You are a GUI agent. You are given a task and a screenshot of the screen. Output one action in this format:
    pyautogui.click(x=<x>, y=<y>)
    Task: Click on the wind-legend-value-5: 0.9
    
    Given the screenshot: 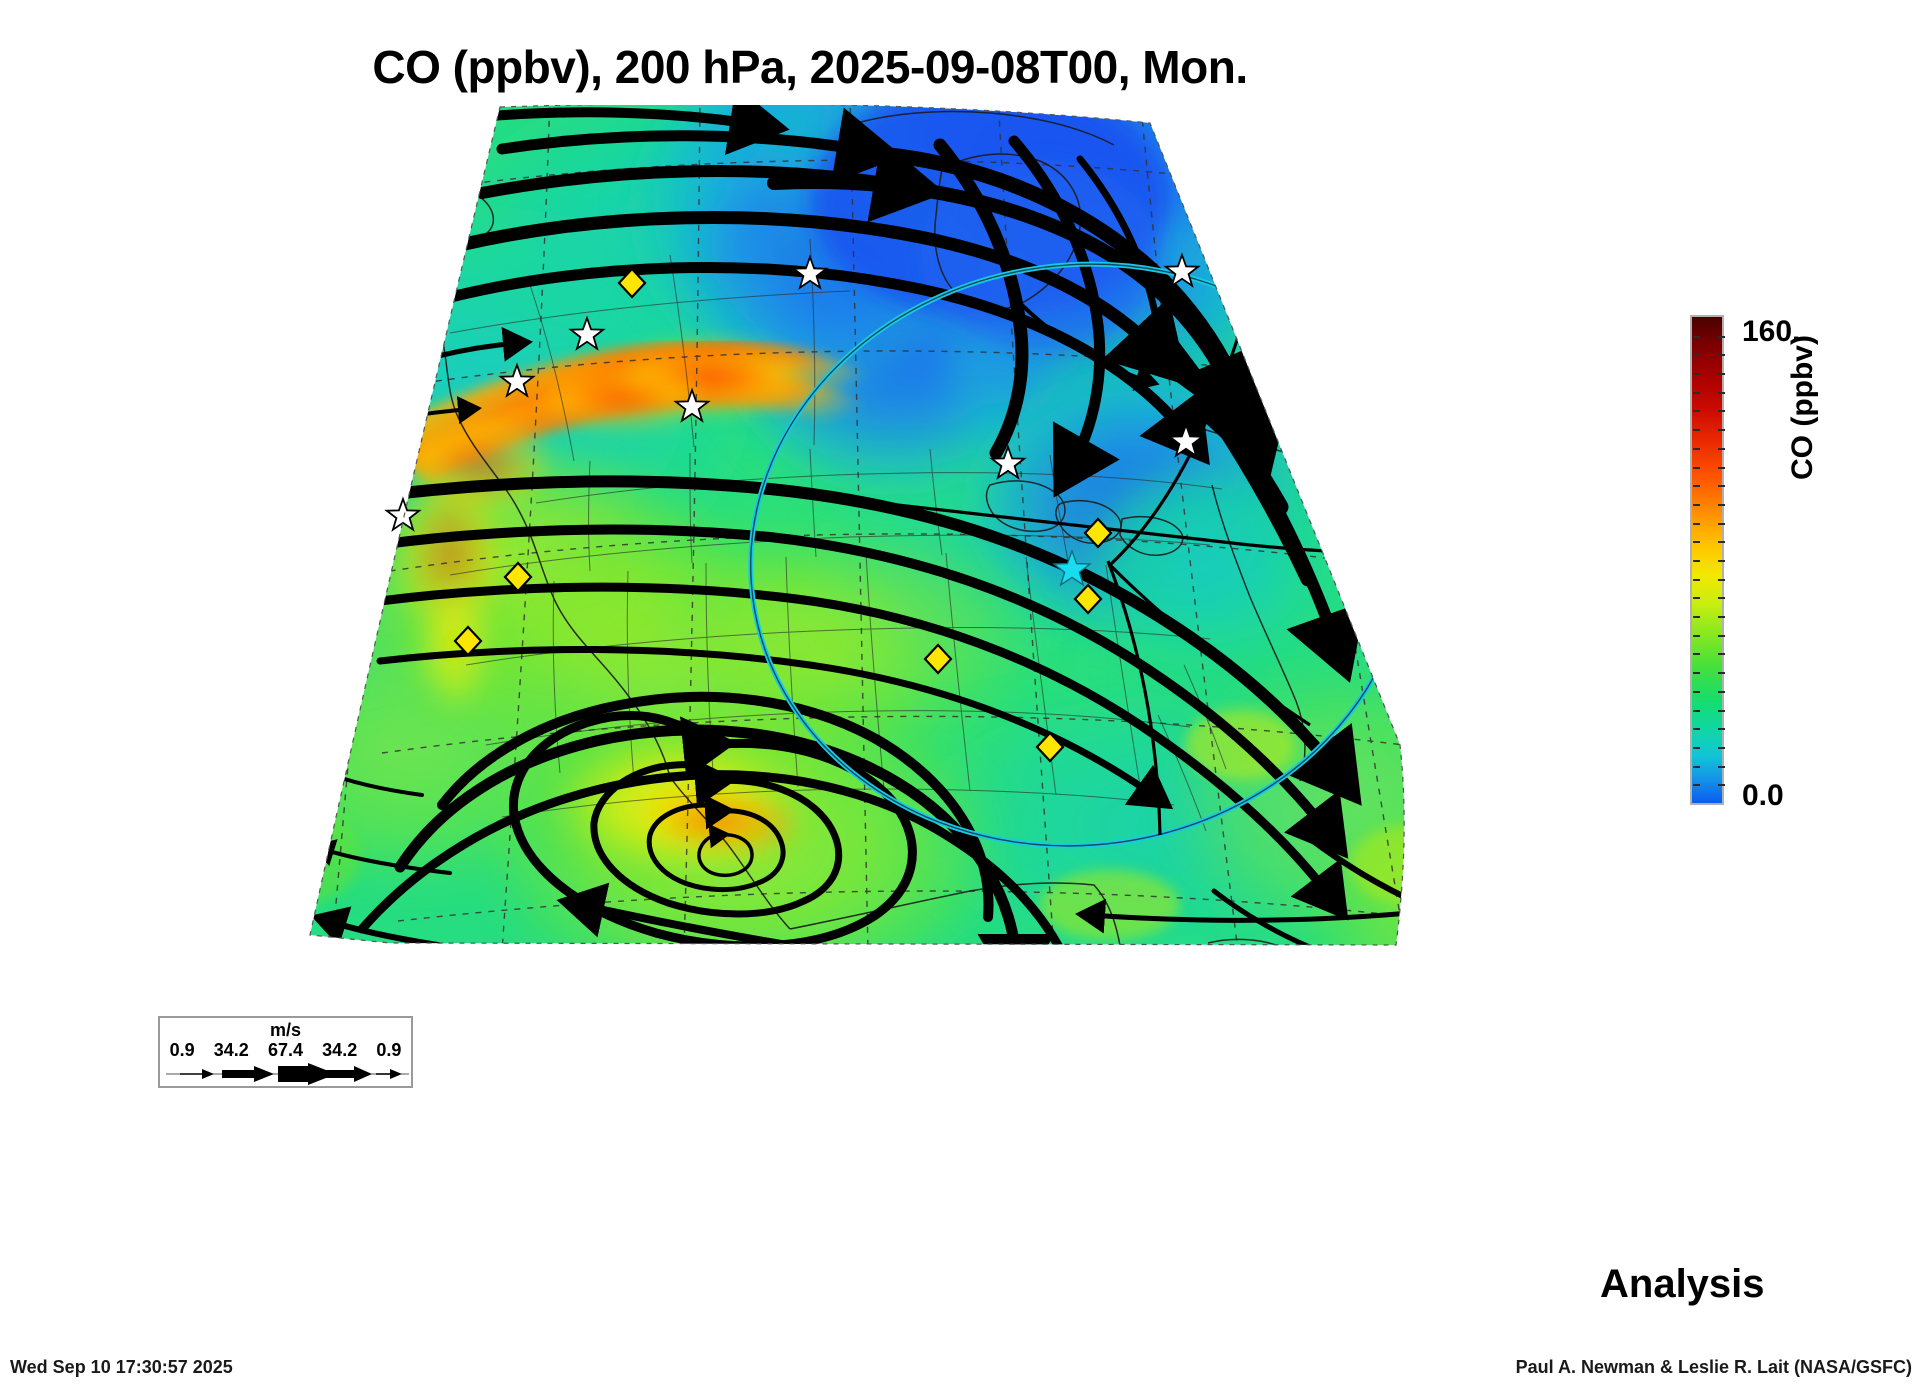 What is the action you would take?
    pyautogui.click(x=389, y=1050)
    